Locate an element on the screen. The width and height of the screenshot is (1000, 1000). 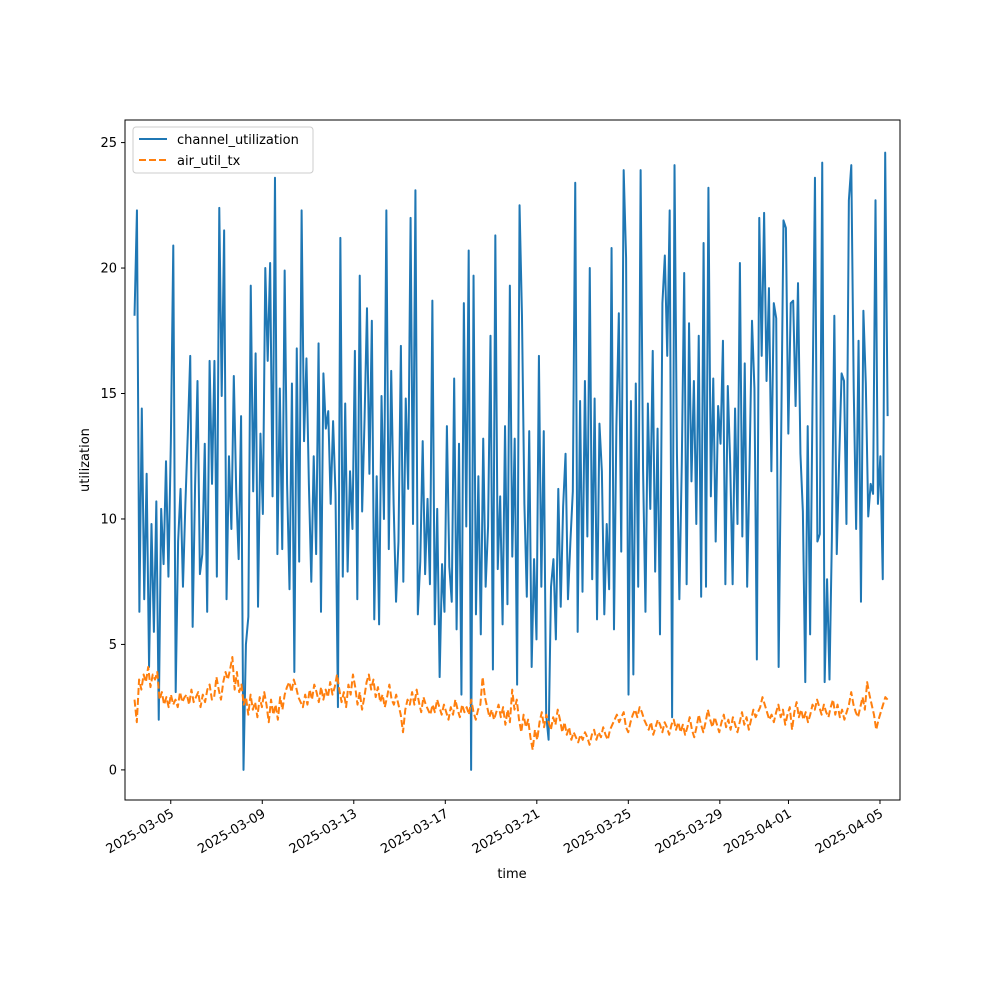
y-tick-label: 20 is located at coordinates (108, 269).